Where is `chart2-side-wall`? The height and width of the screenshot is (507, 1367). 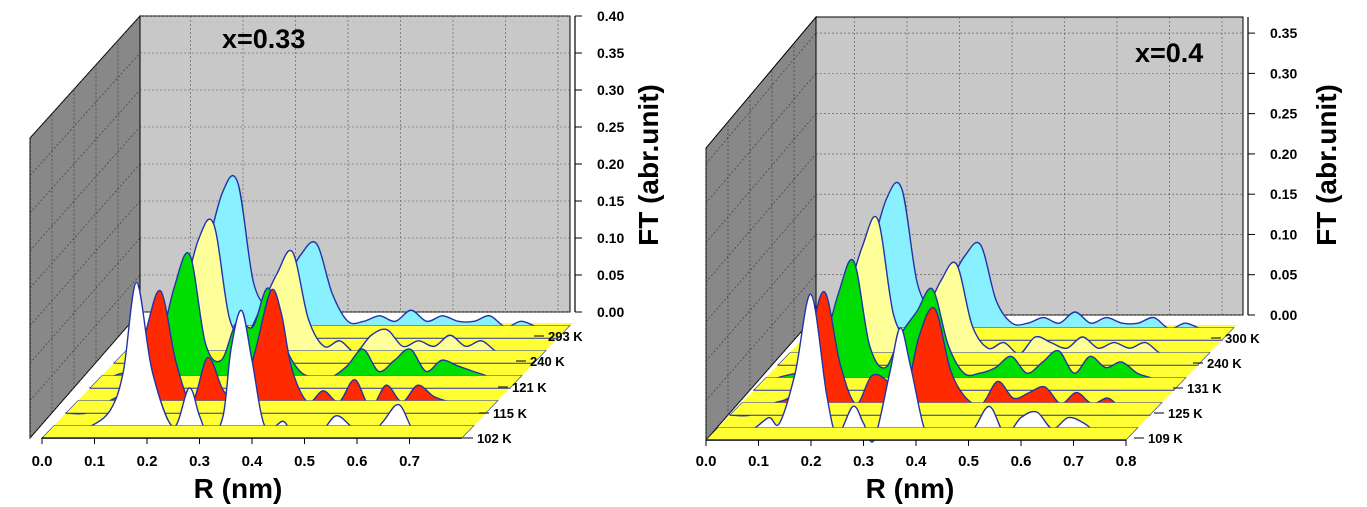
chart2-side-wall is located at coordinates (761, 228).